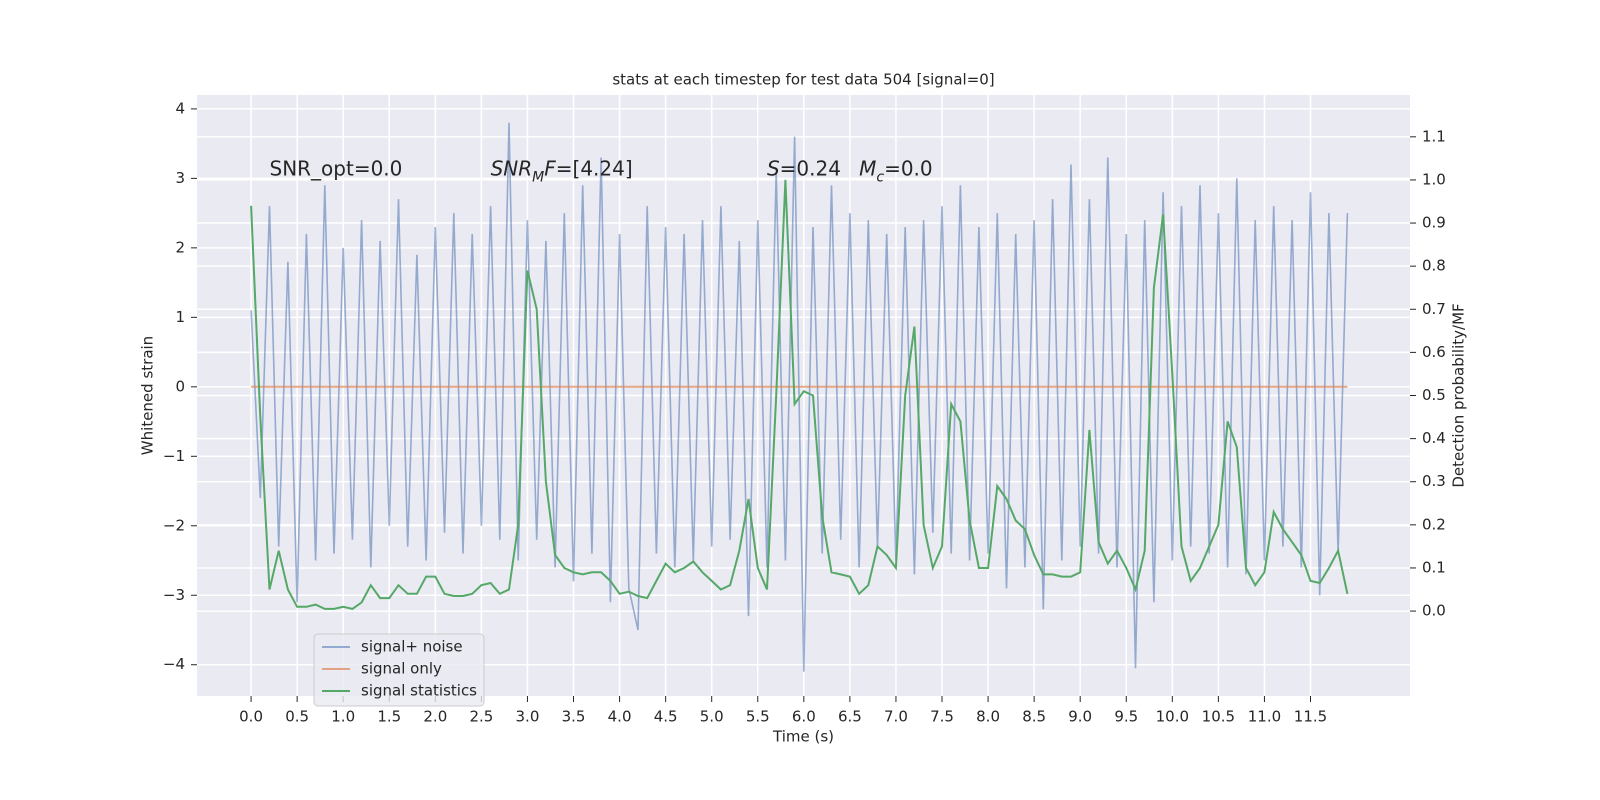 This screenshot has width=1600, height=800. I want to click on x-tick-label: 10.0, so click(1172, 717).